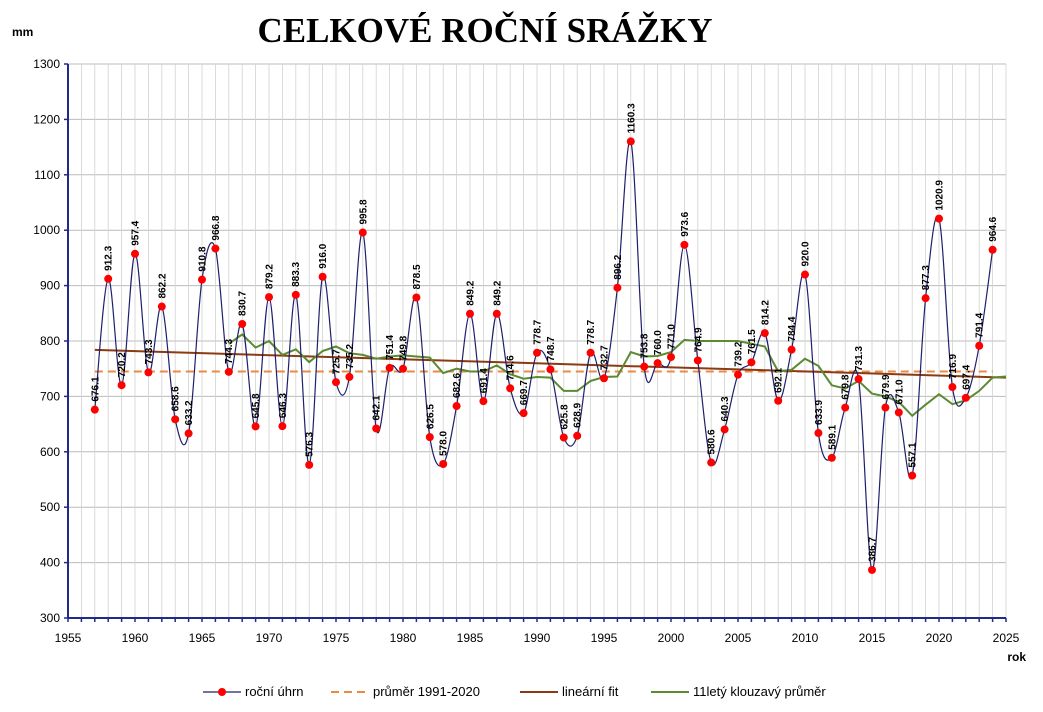  Describe the element at coordinates (738, 638) in the screenshot. I see `x-tick-label: 2005` at that location.